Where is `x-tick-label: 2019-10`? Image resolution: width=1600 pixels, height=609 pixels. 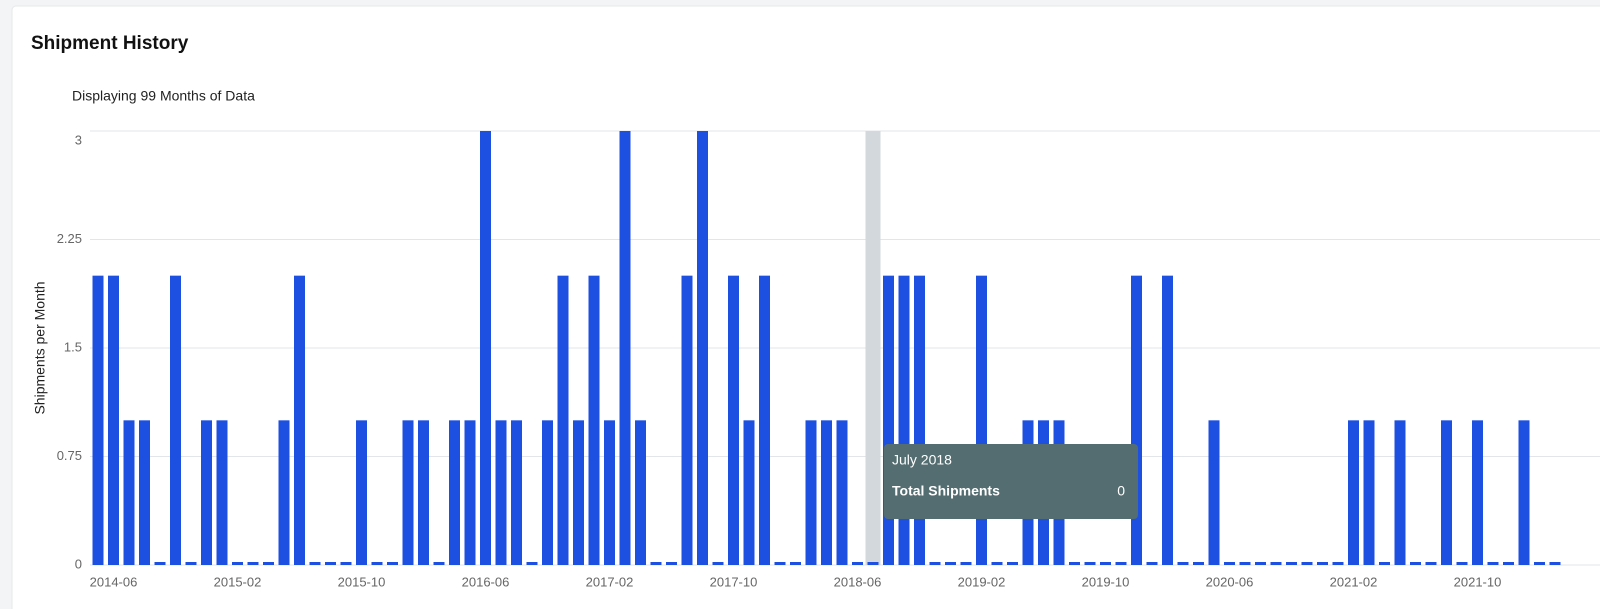 x-tick-label: 2019-10 is located at coordinates (1106, 581).